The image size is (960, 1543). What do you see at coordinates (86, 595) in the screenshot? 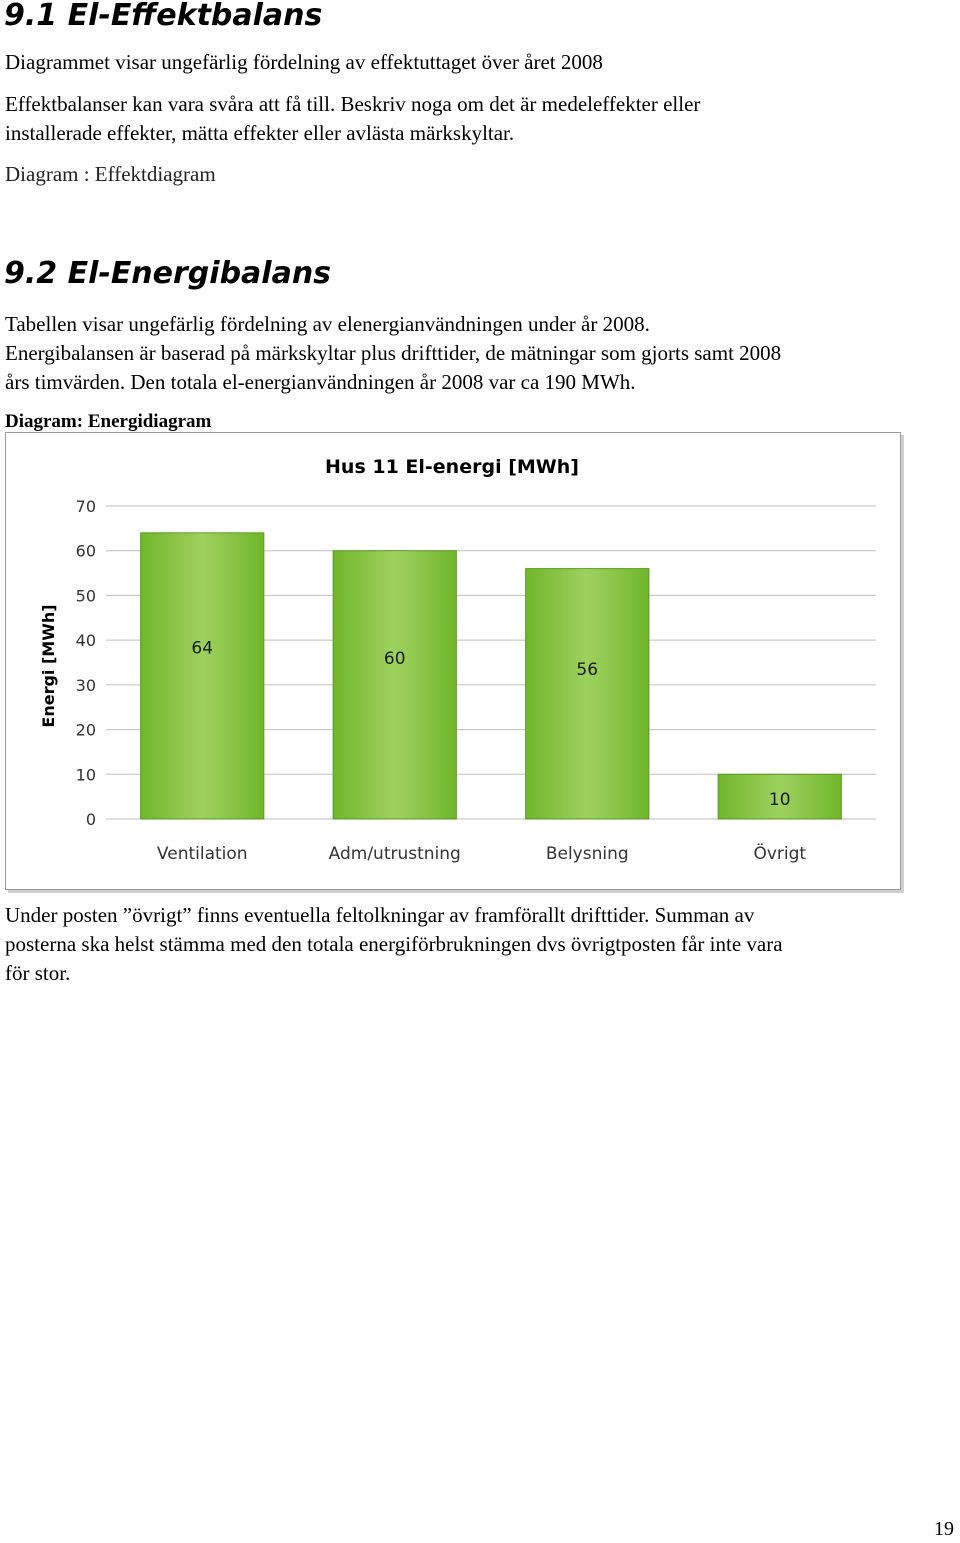
I see `y-tick-label: 50` at bounding box center [86, 595].